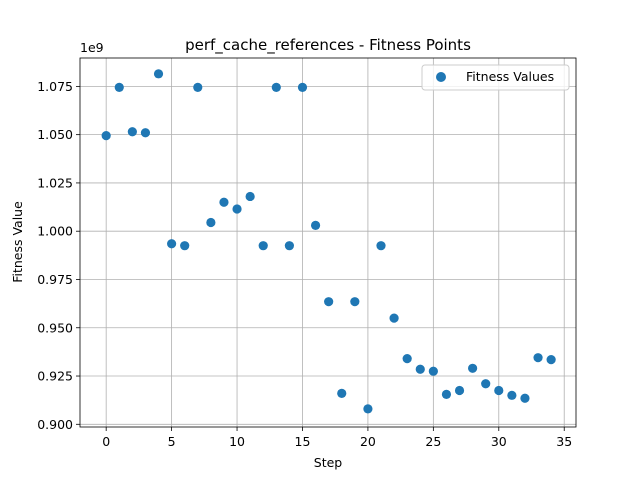 The width and height of the screenshot is (640, 480). I want to click on x-tick-label: 15, so click(303, 441).